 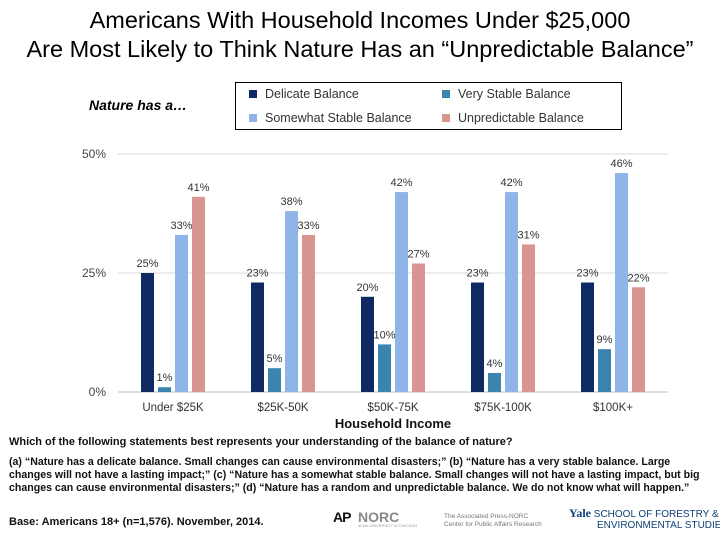 I want to click on legend-item-delicate: Delicate Balance, so click(x=304, y=94).